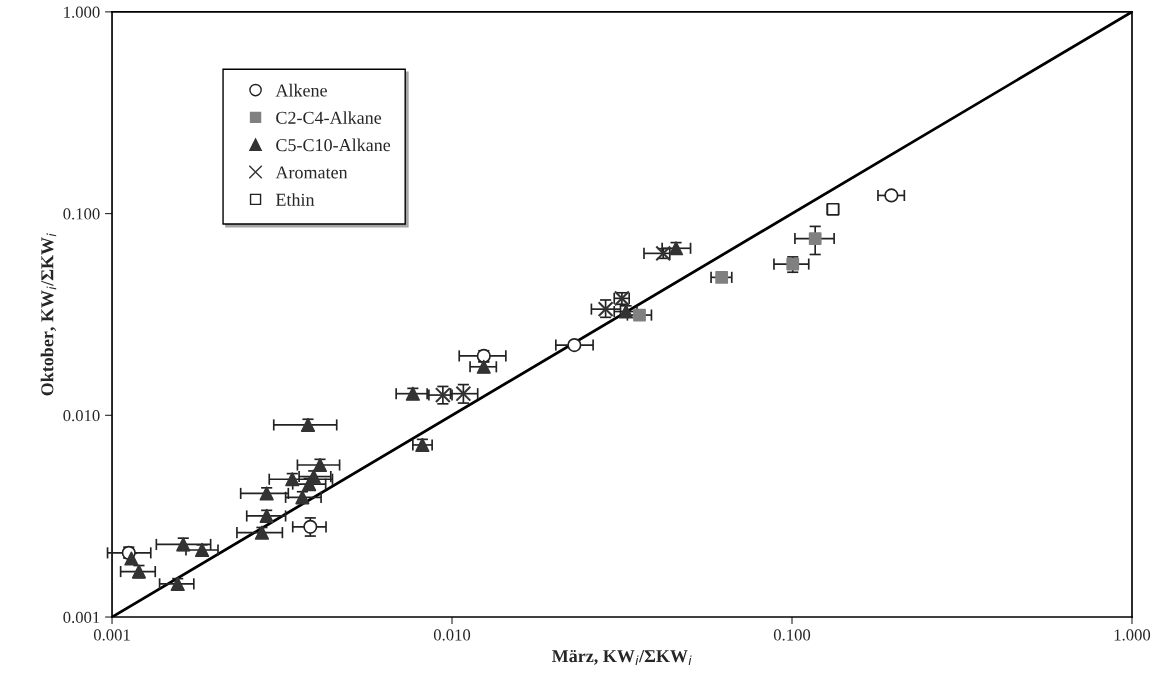  Describe the element at coordinates (81, 416) in the screenshot. I see `y-tick-label: 0.010` at that location.